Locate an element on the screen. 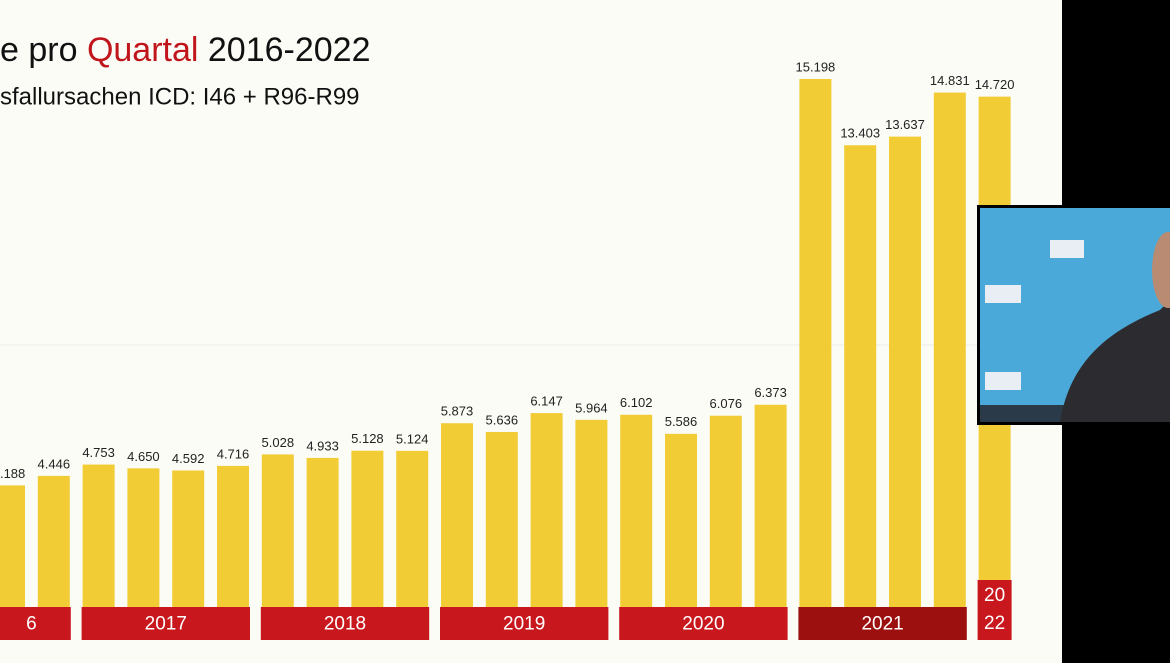  data-label: 5.636 is located at coordinates (502, 419).